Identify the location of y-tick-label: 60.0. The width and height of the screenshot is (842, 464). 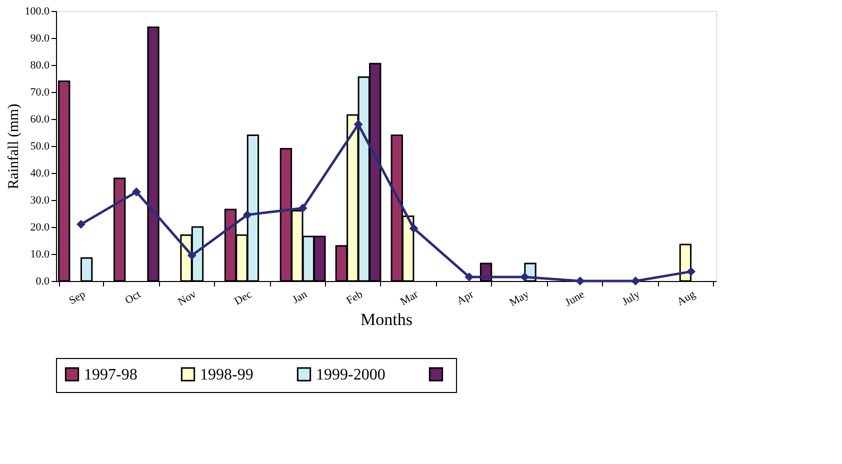
(40, 120).